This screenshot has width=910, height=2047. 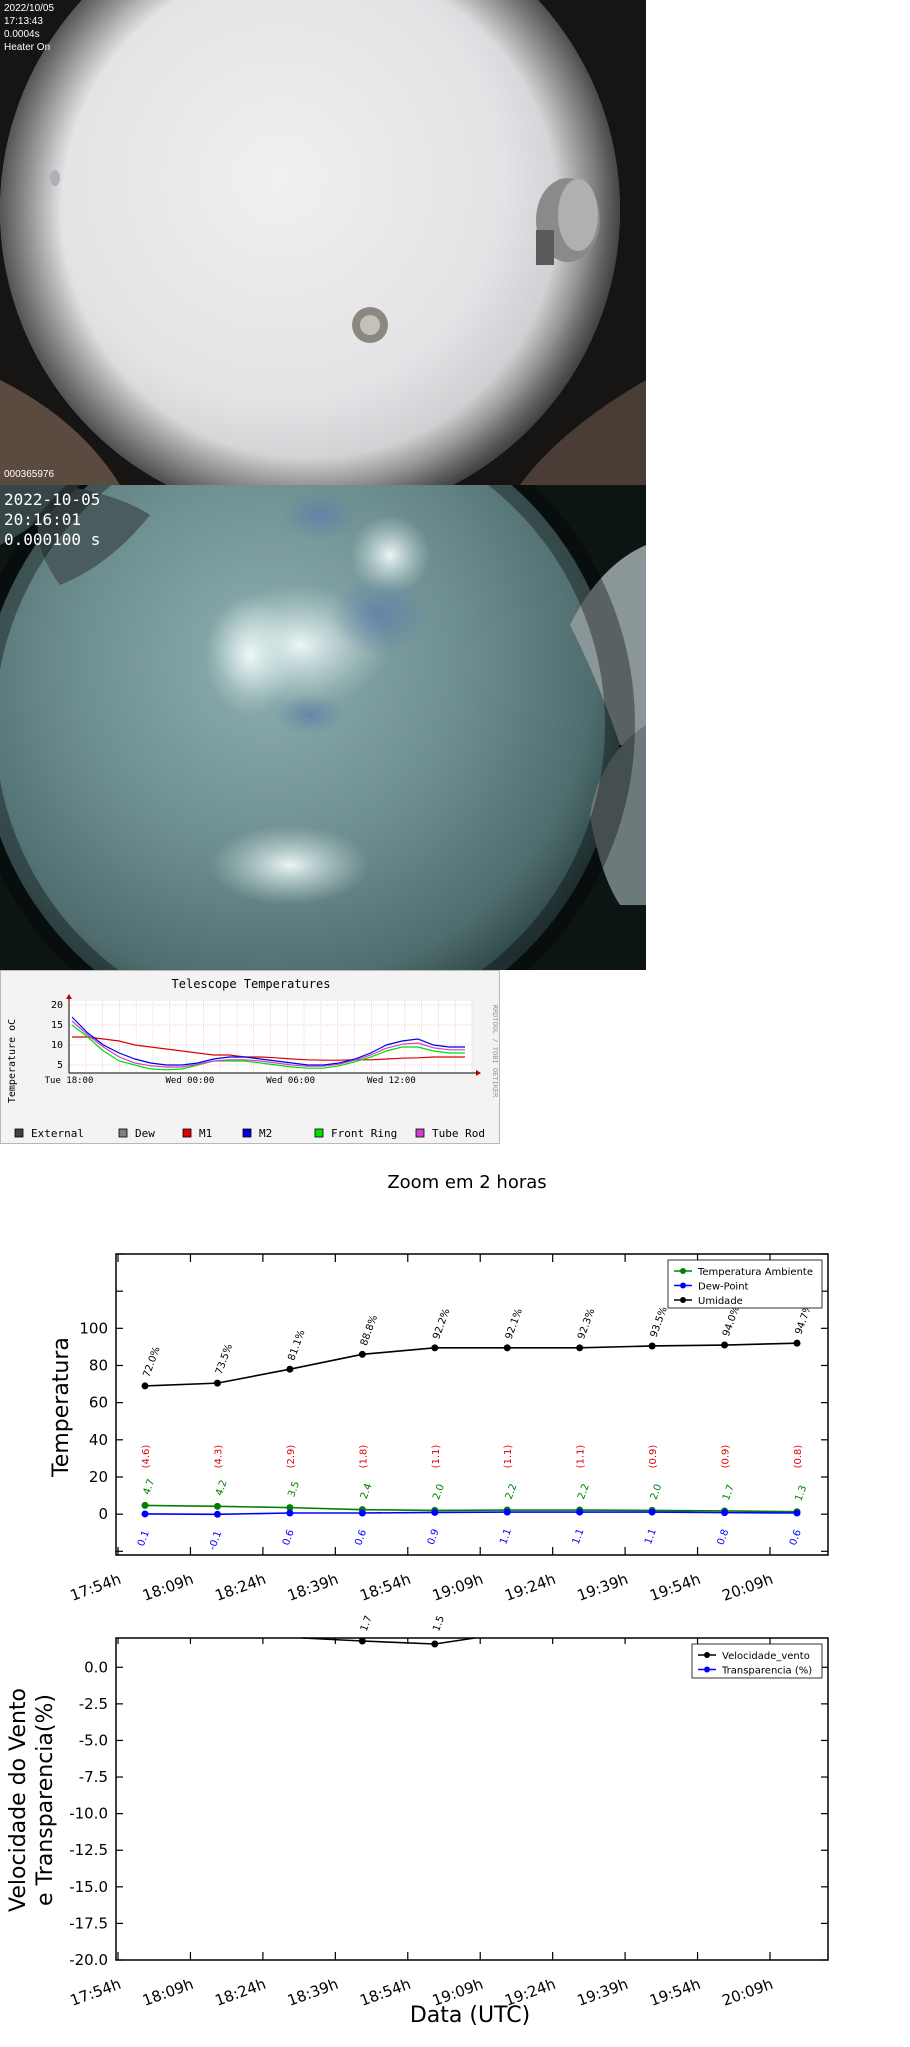 I want to click on bottom-x-tick-label: 20:09h, so click(x=748, y=1992).